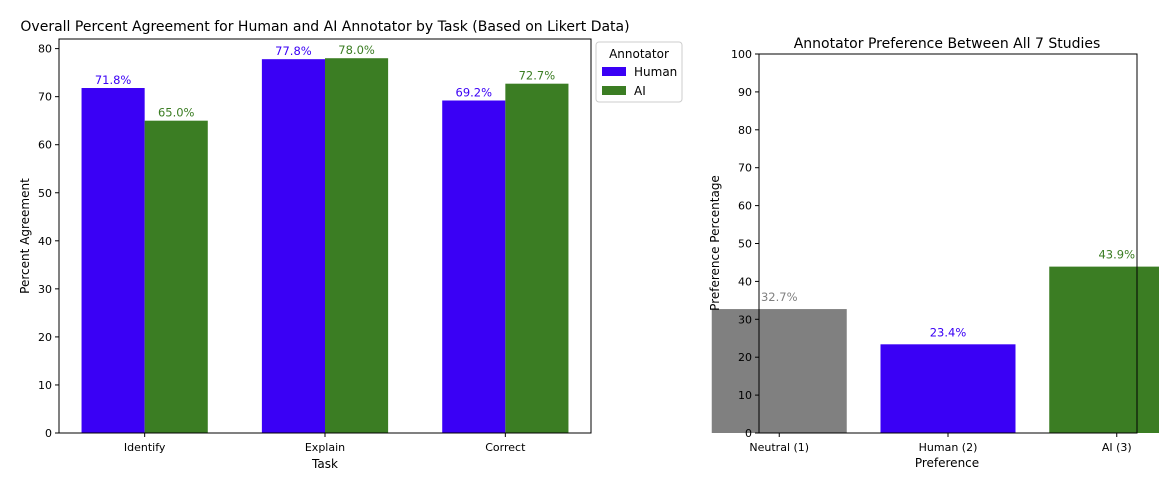 Image resolution: width=1159 pixels, height=485 pixels. I want to click on legend-title: Annotator, so click(639, 54).